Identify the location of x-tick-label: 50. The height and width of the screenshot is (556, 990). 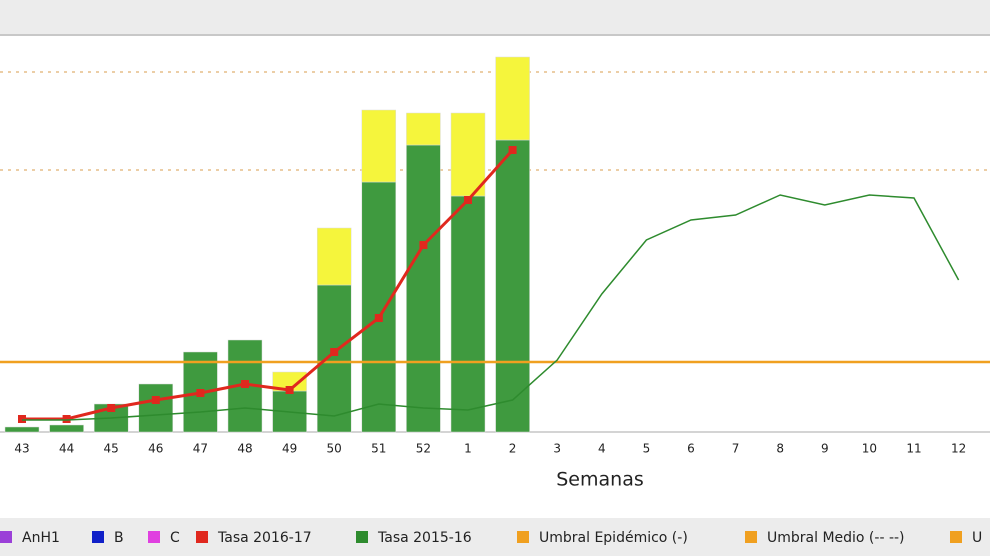
(334, 449).